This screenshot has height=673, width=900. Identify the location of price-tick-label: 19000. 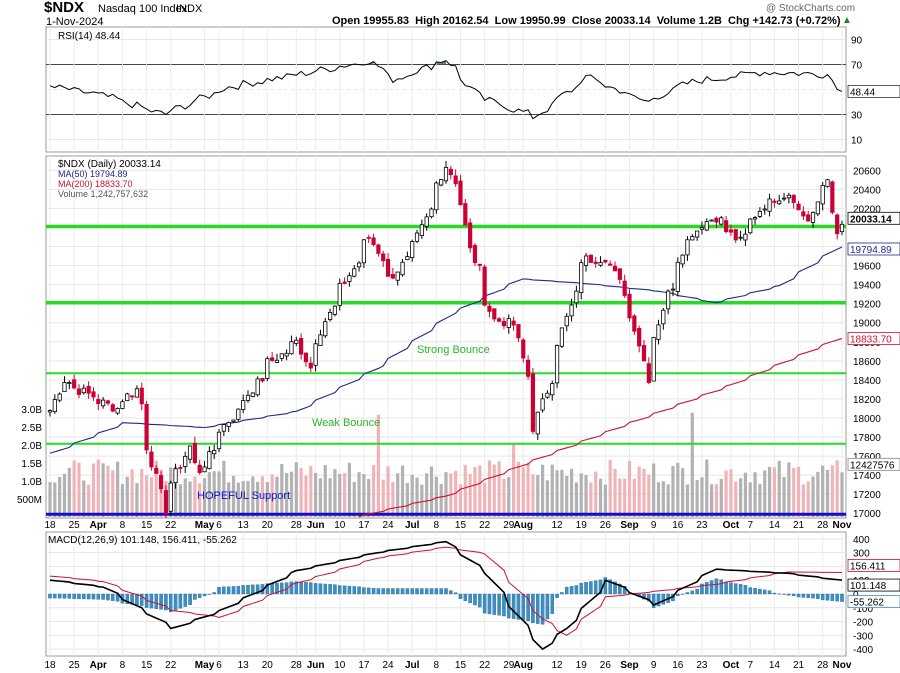
(867, 324).